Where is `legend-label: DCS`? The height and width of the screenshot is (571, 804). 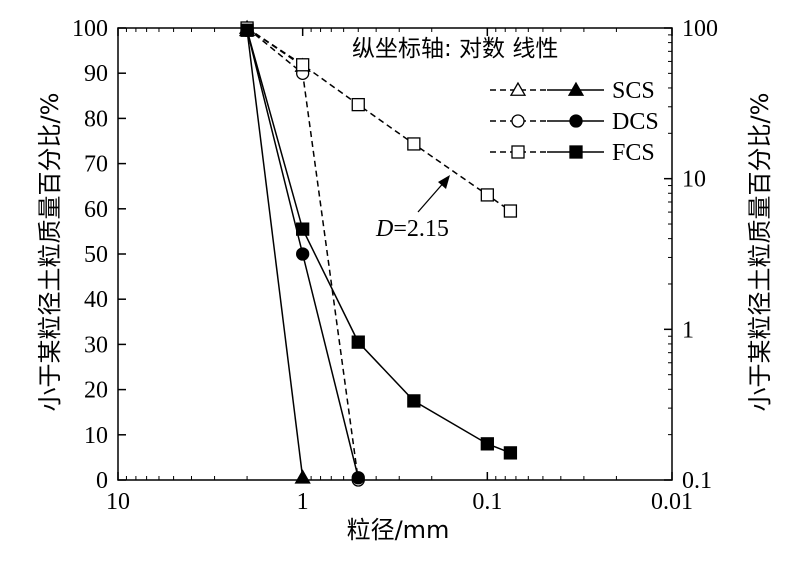 legend-label: DCS is located at coordinates (635, 122).